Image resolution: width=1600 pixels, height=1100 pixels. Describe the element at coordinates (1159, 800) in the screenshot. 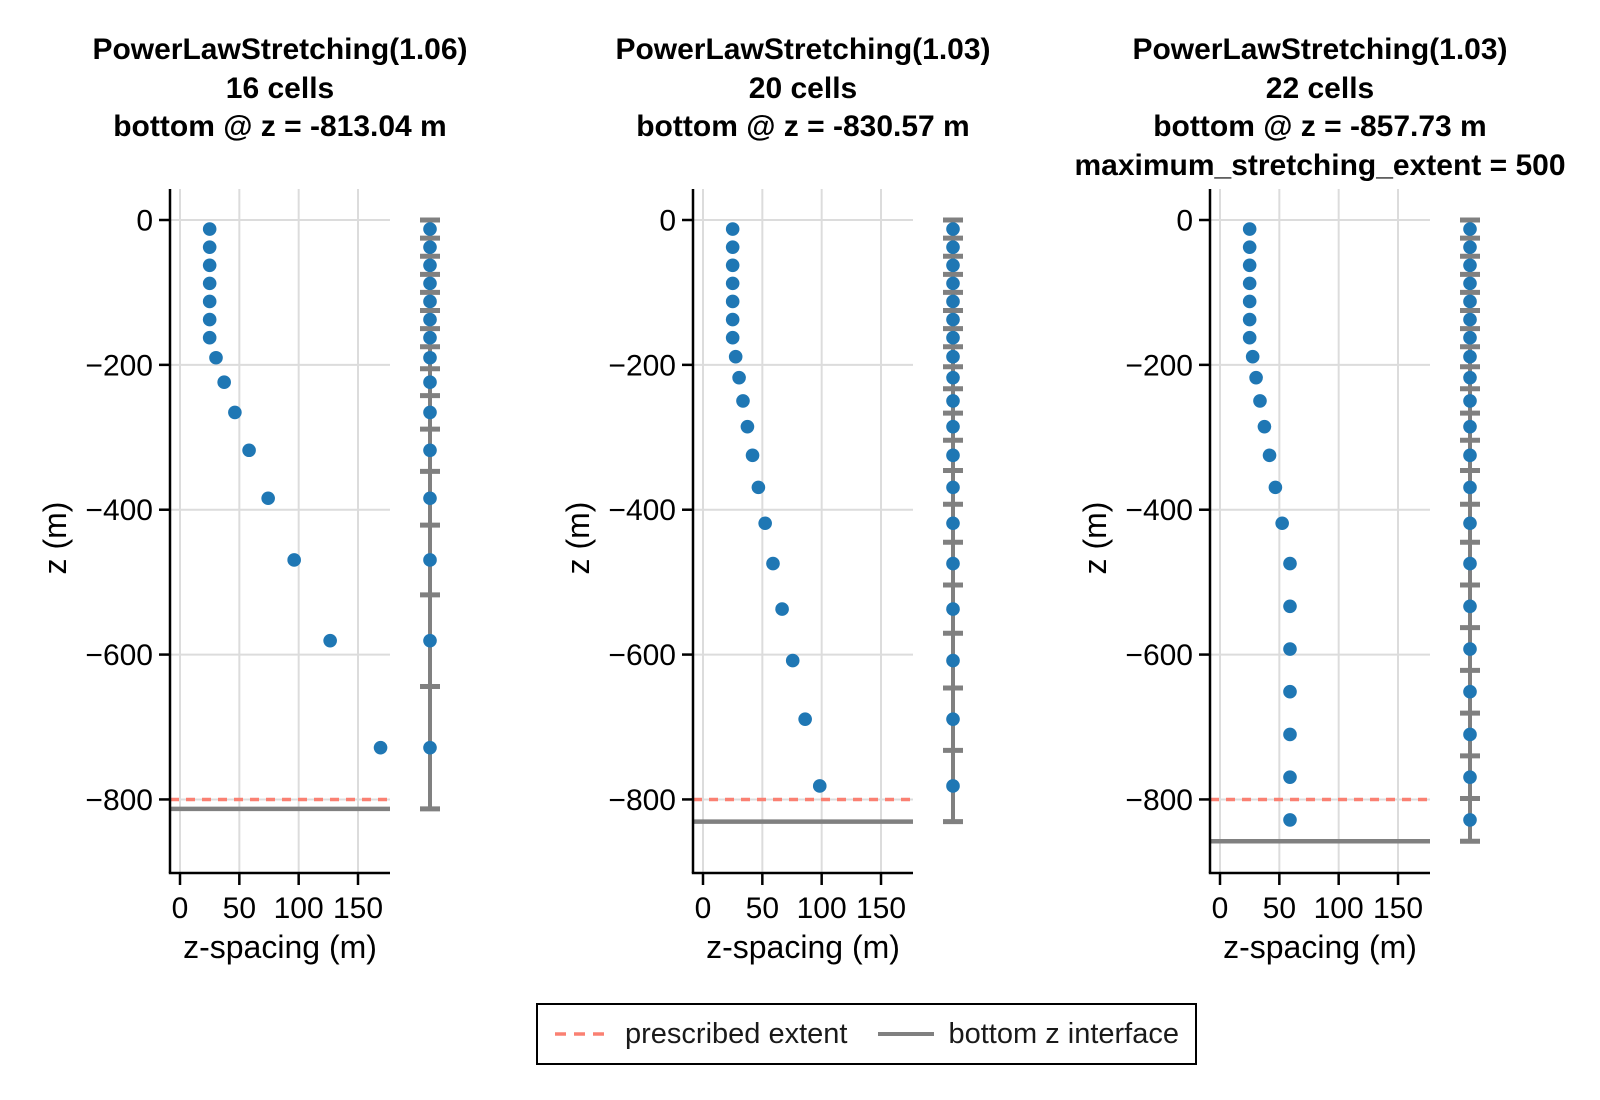

I see `y-tick-label: −800` at that location.